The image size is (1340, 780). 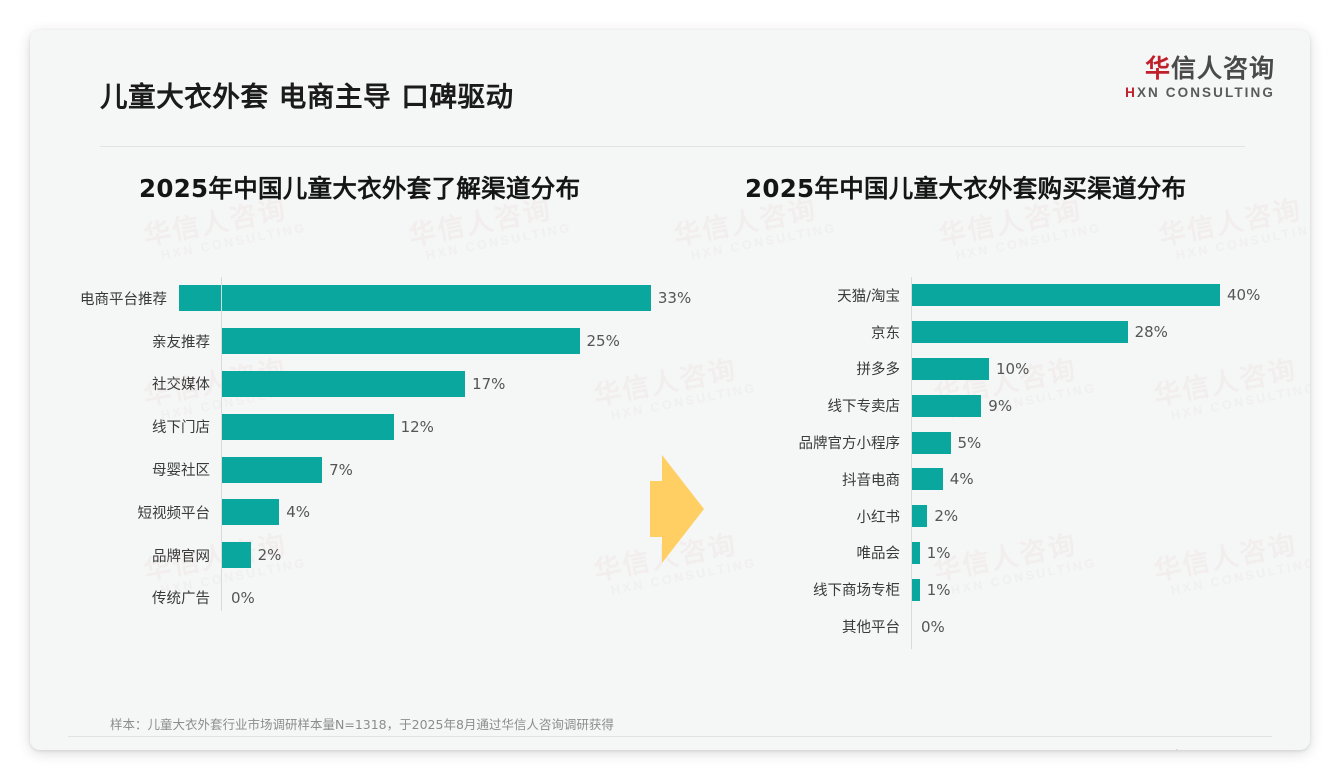 I want to click on bar-category-label: 品牌官方小程序, so click(x=849, y=444).